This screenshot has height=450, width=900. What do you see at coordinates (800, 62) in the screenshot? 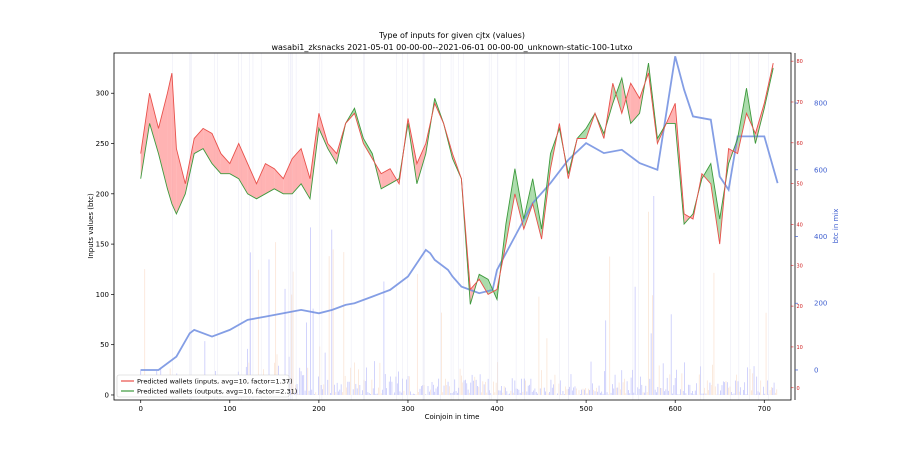
I see `y3-tick-label: 80` at bounding box center [800, 62].